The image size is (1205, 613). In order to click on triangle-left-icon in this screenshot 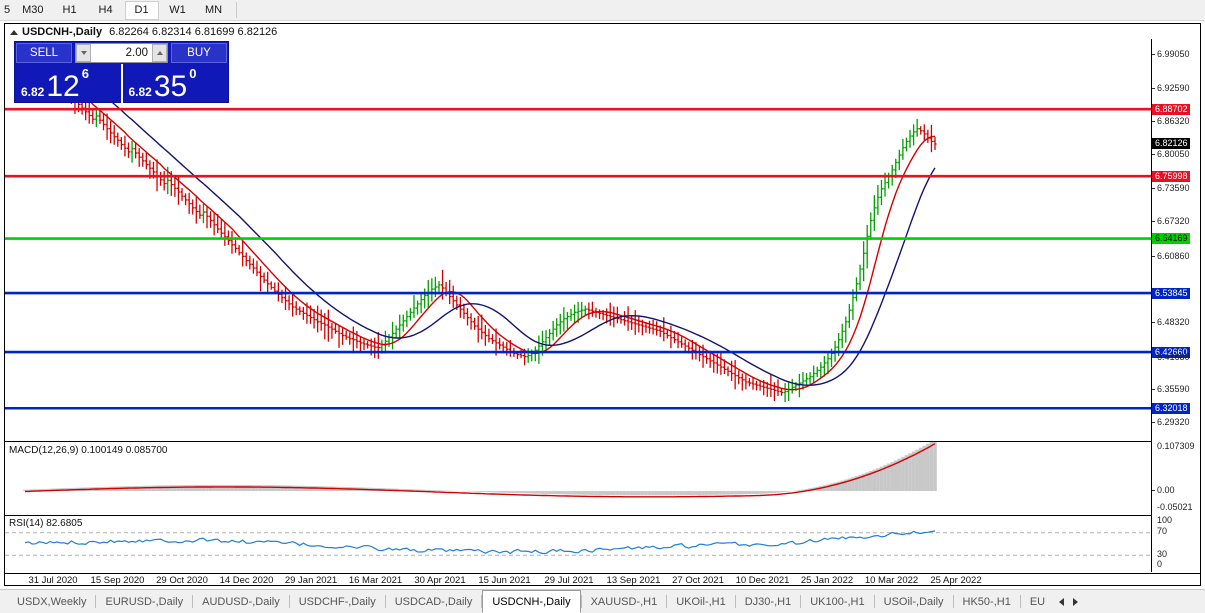, I will do `click(1061, 601)`.